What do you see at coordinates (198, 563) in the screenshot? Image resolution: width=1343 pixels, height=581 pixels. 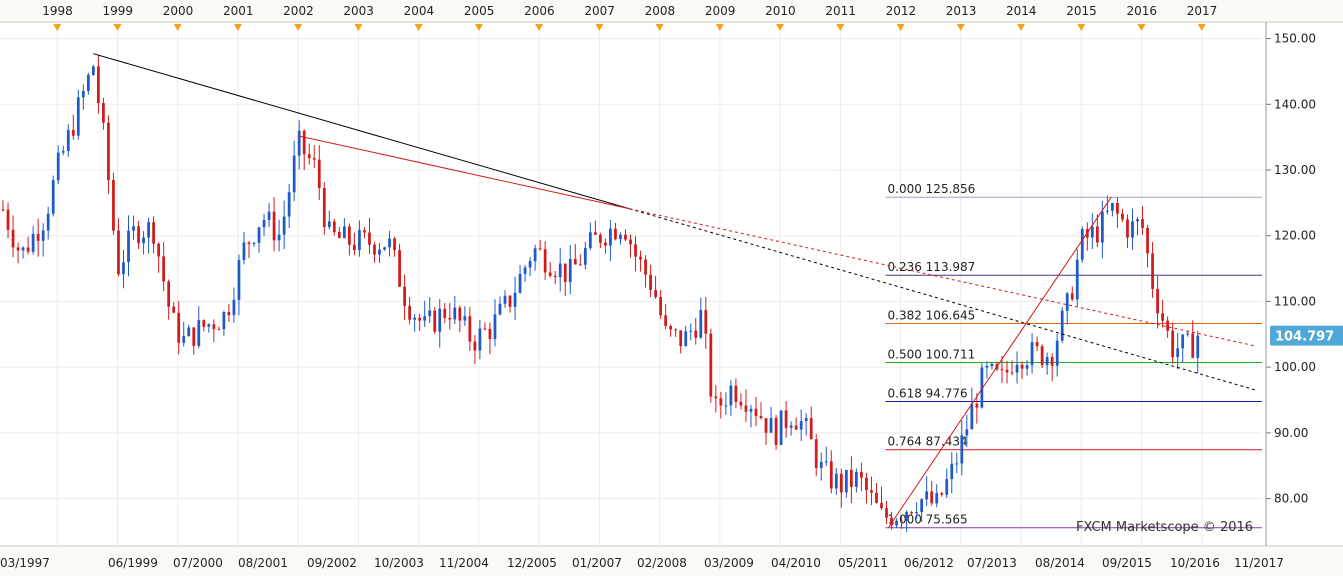 I see `bottom-axis-date-label: 07/2000` at bounding box center [198, 563].